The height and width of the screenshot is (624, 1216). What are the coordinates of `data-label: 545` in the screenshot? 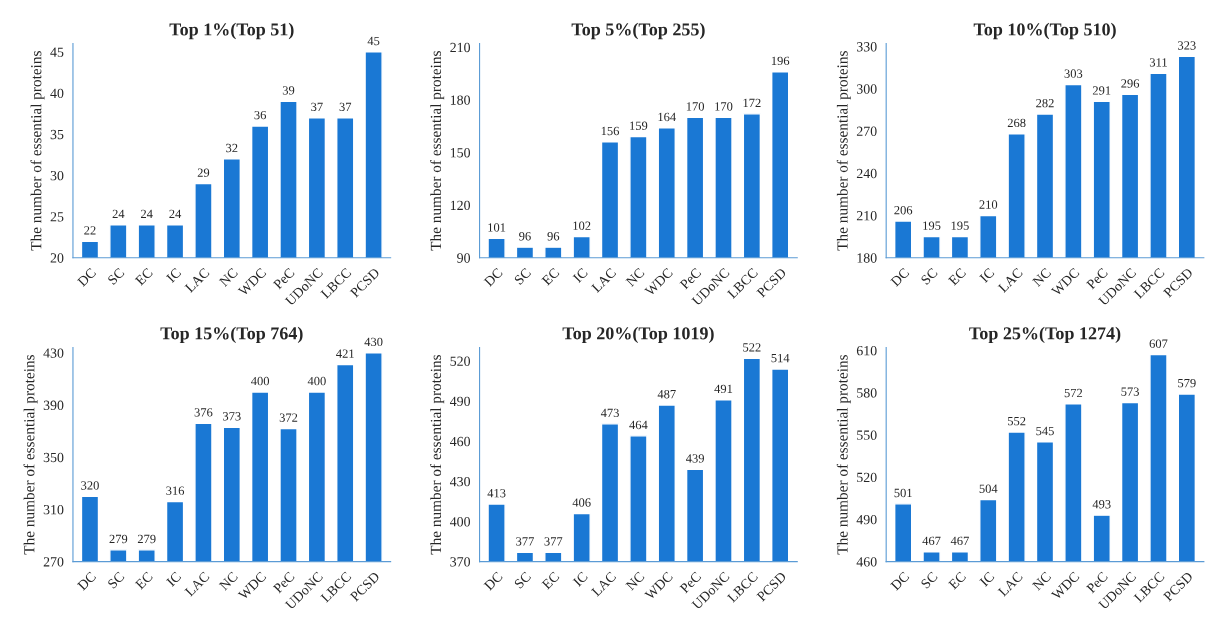 It's located at (1045, 431).